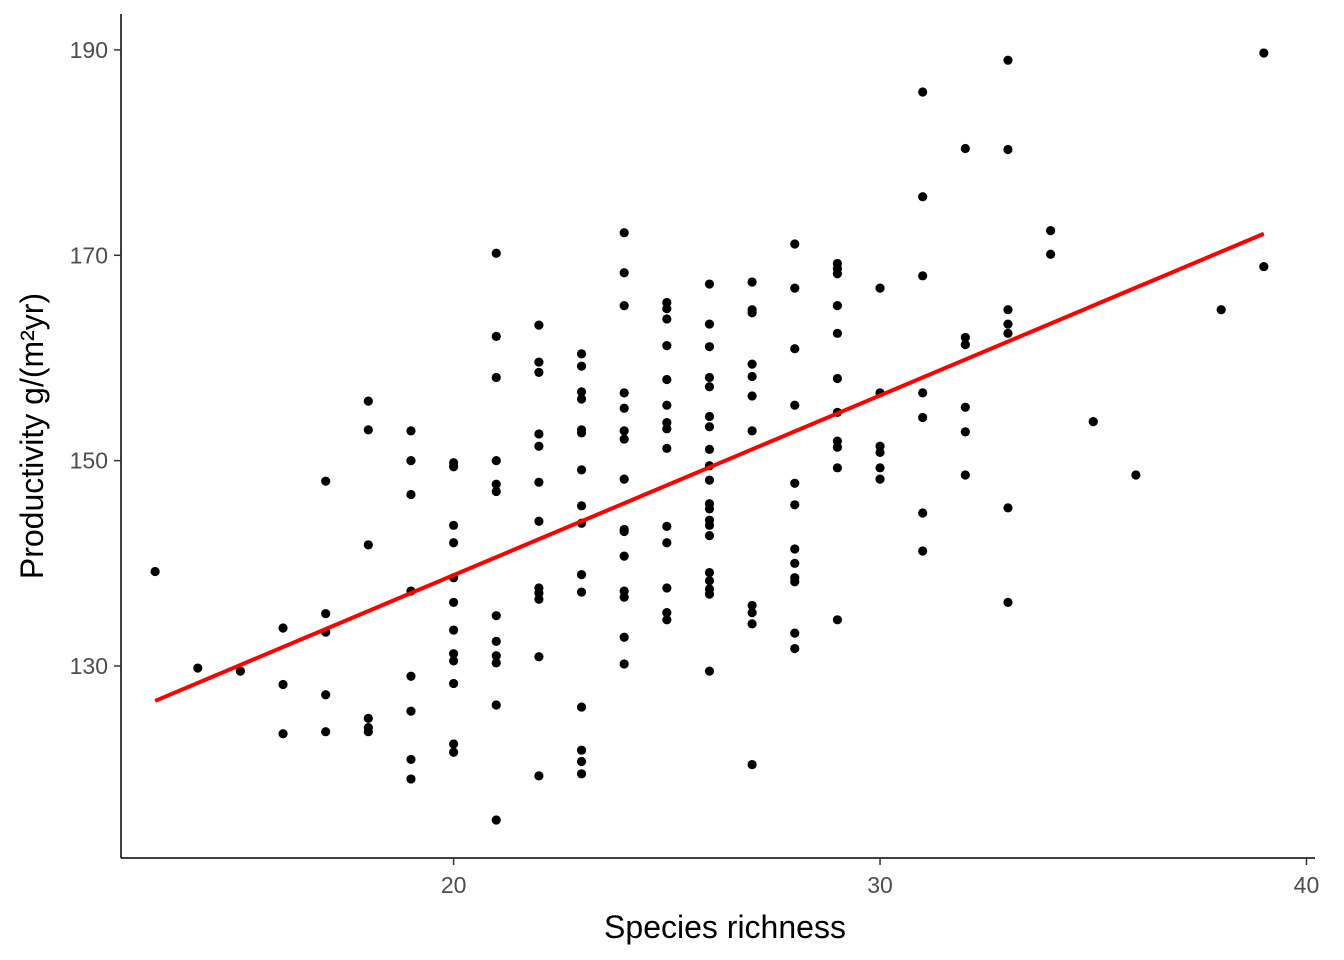 The image size is (1344, 960). Describe the element at coordinates (89, 461) in the screenshot. I see `y-tick-label: 150` at that location.